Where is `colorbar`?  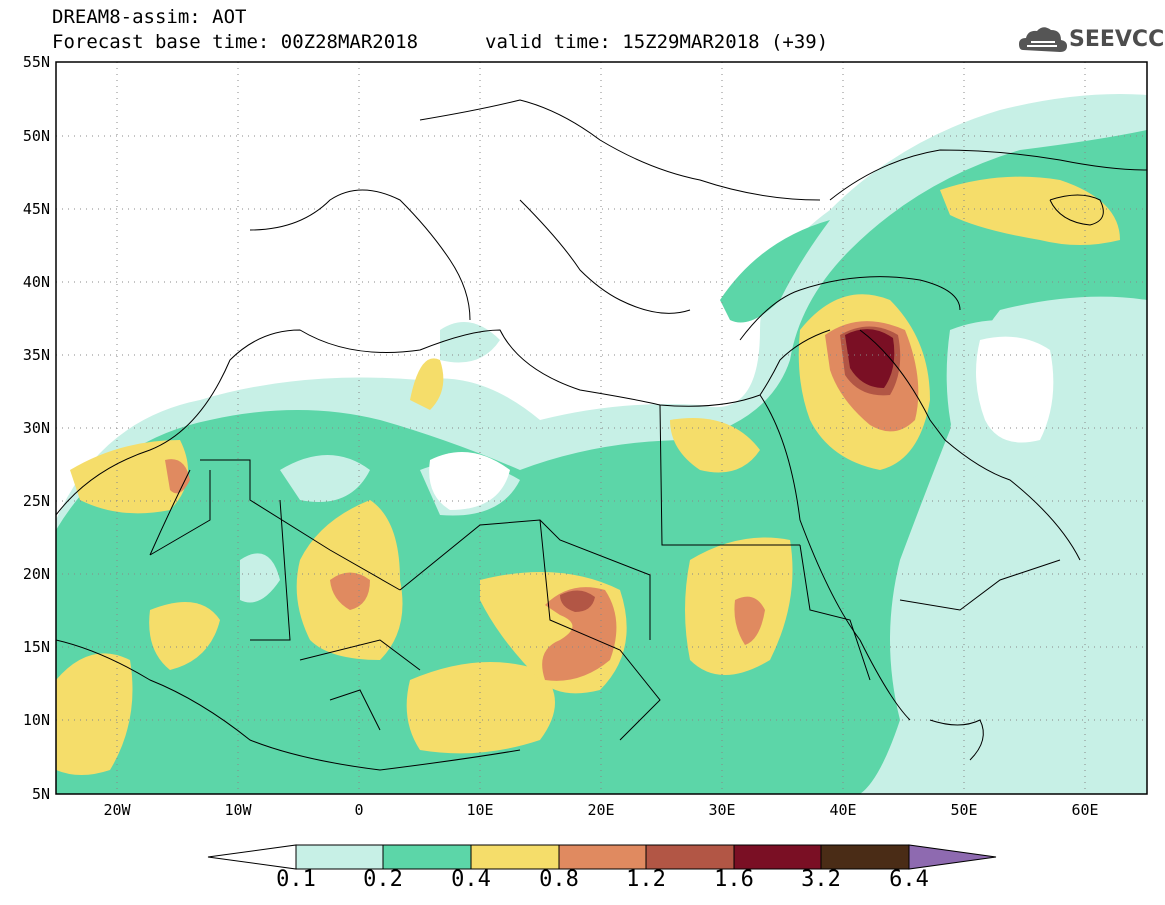
colorbar is located at coordinates (602, 857).